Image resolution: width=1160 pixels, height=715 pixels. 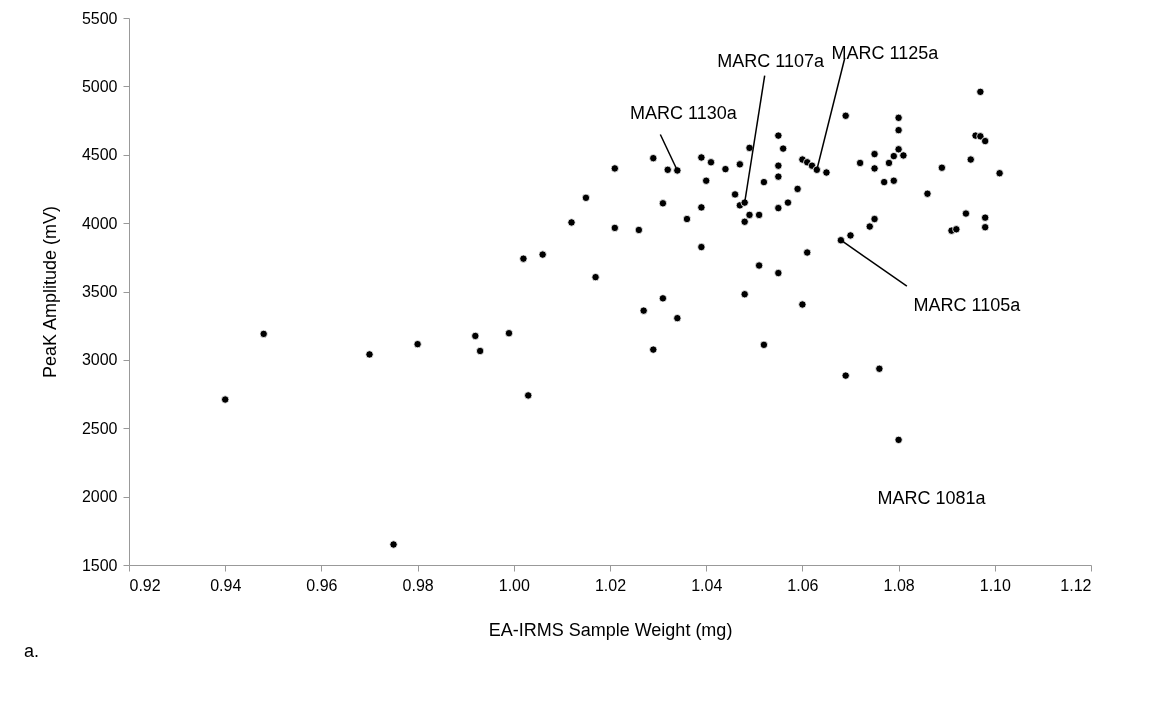 What do you see at coordinates (885, 52) in the screenshot?
I see `annotation: MARC 1125a` at bounding box center [885, 52].